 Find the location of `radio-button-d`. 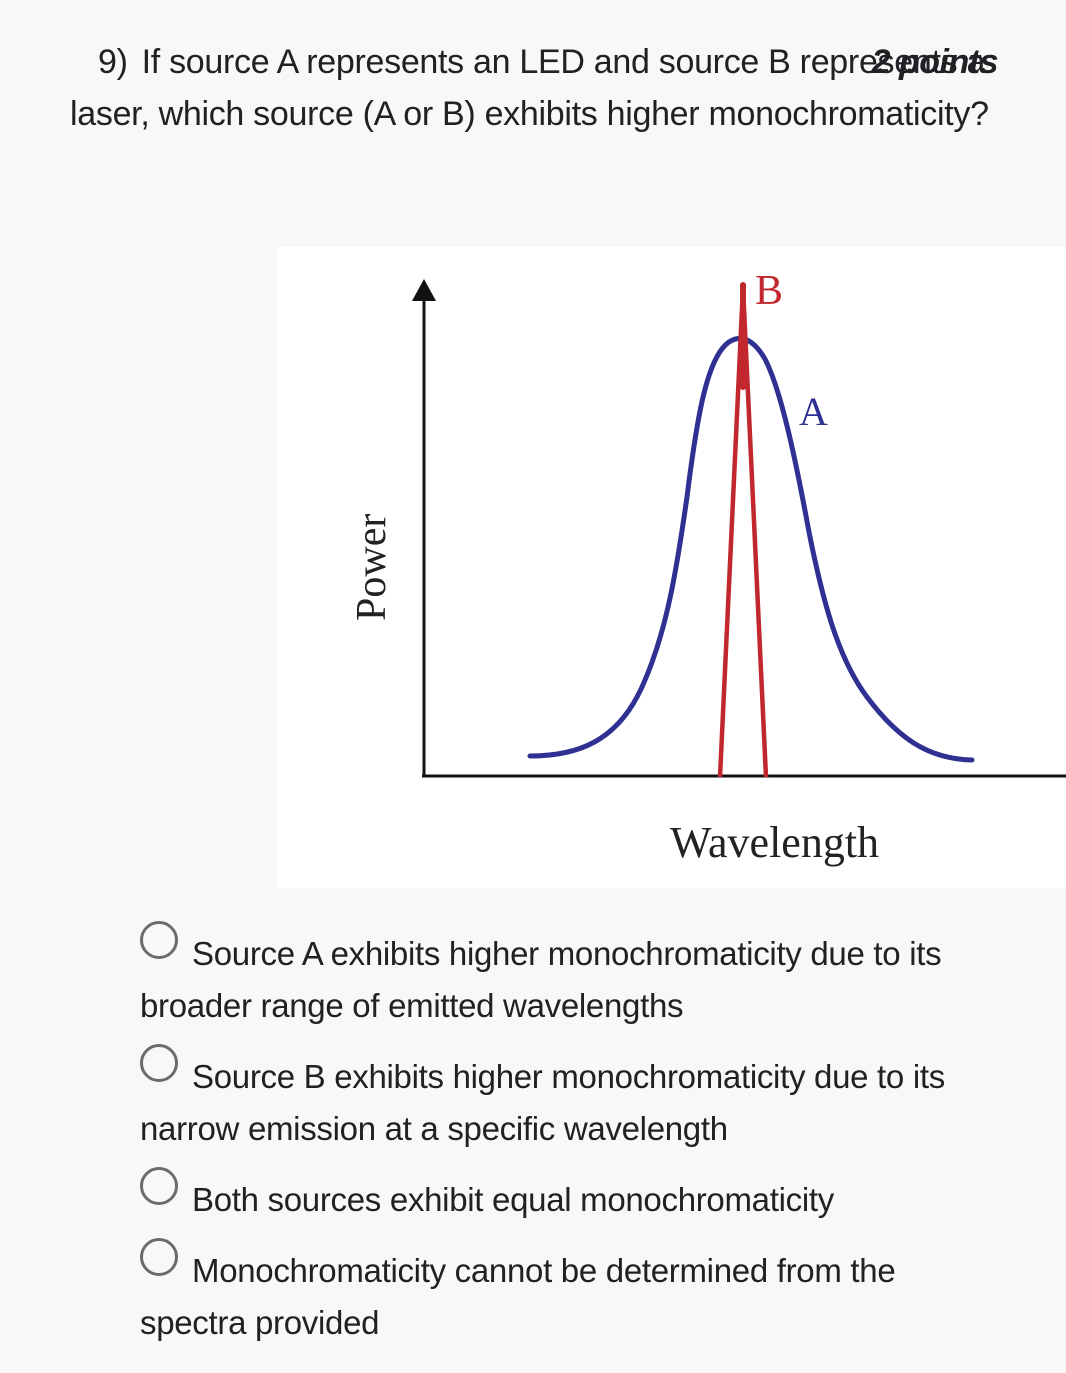

radio-button-d is located at coordinates (159, 1257).